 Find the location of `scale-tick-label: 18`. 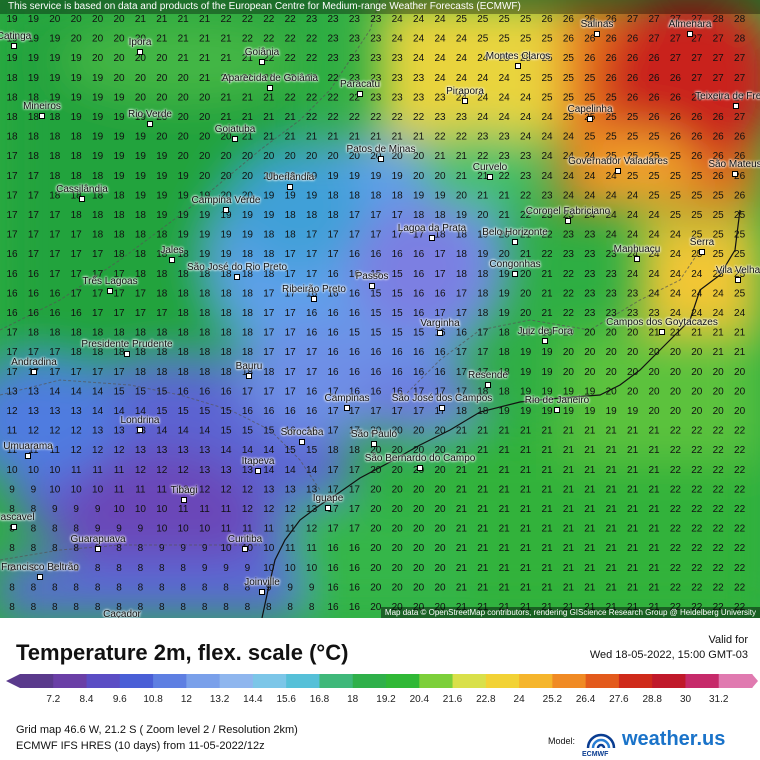

scale-tick-label: 18 is located at coordinates (353, 699).